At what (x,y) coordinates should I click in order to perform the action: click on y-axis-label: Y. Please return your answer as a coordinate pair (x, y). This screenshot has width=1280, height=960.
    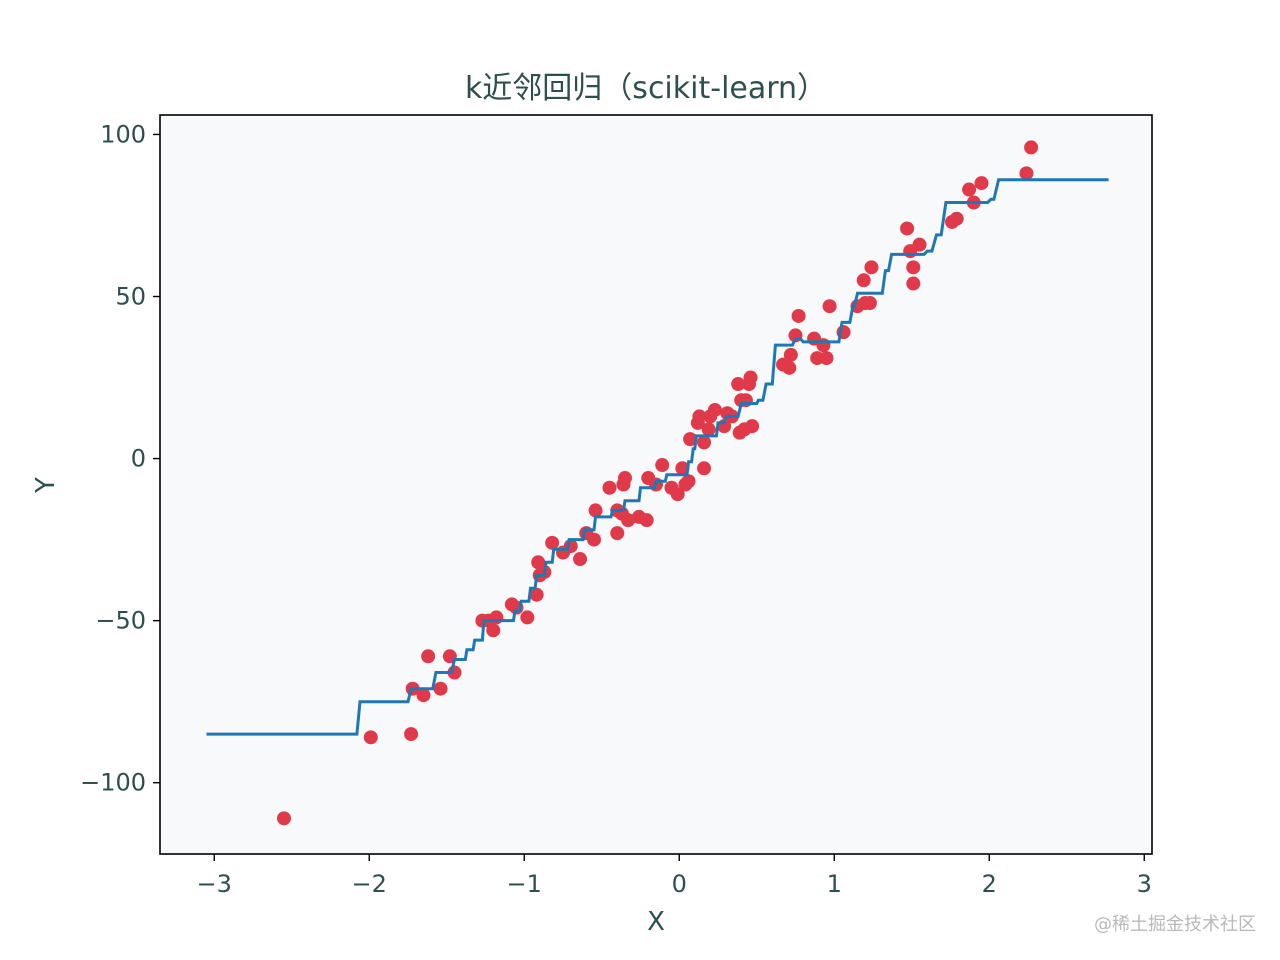
    Looking at the image, I should click on (46, 485).